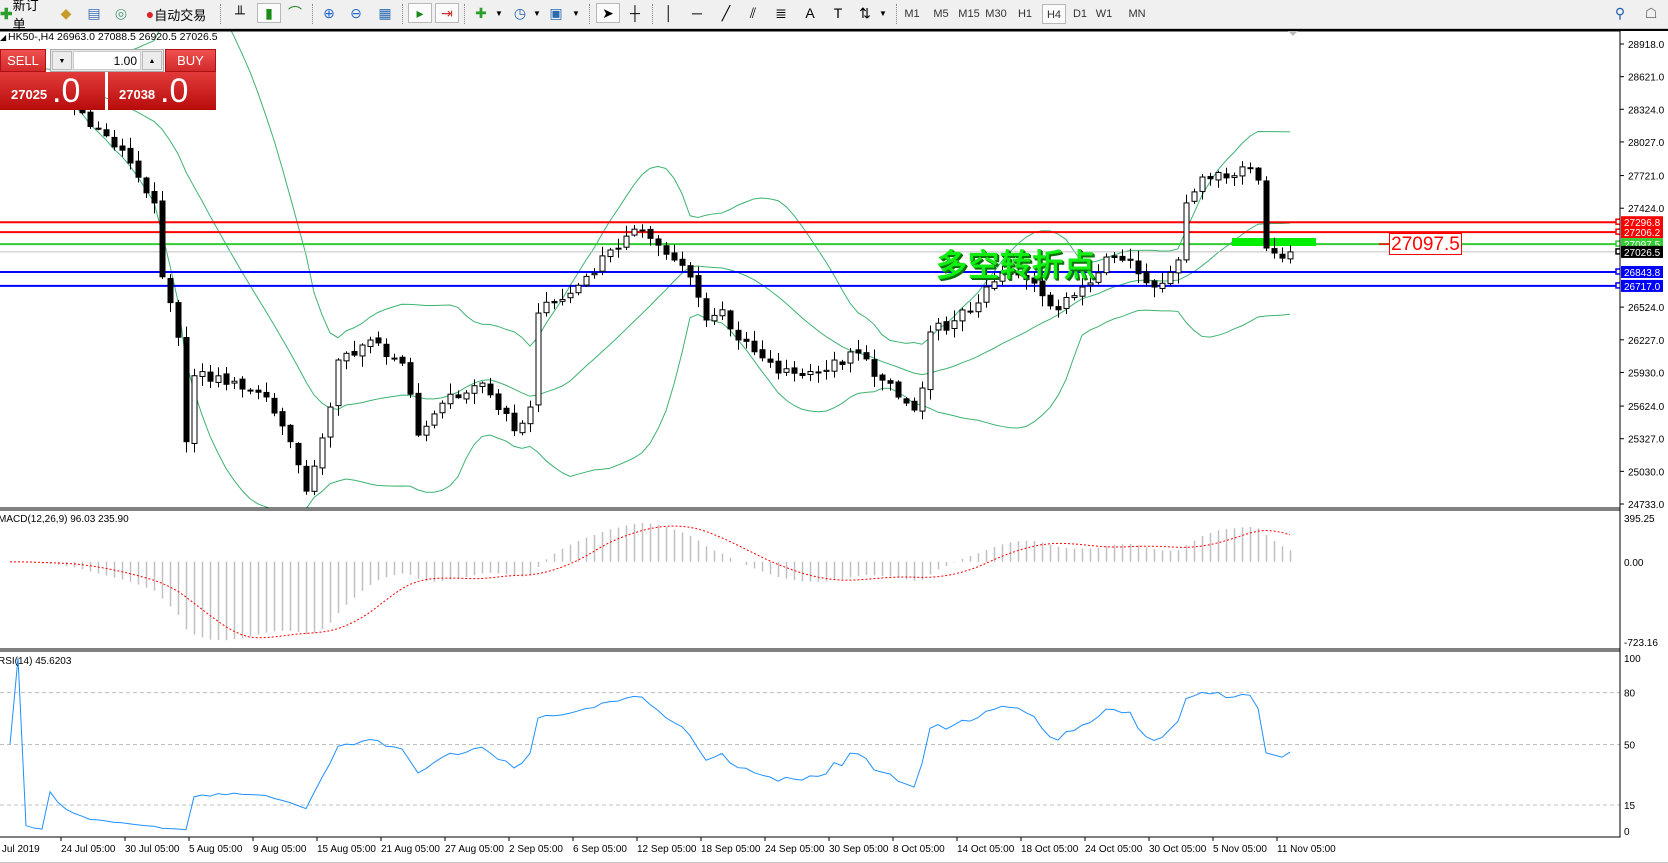 The image size is (1668, 863). What do you see at coordinates (1050, 849) in the screenshot?
I see `time-tick-label: 18 Oct 05:00` at bounding box center [1050, 849].